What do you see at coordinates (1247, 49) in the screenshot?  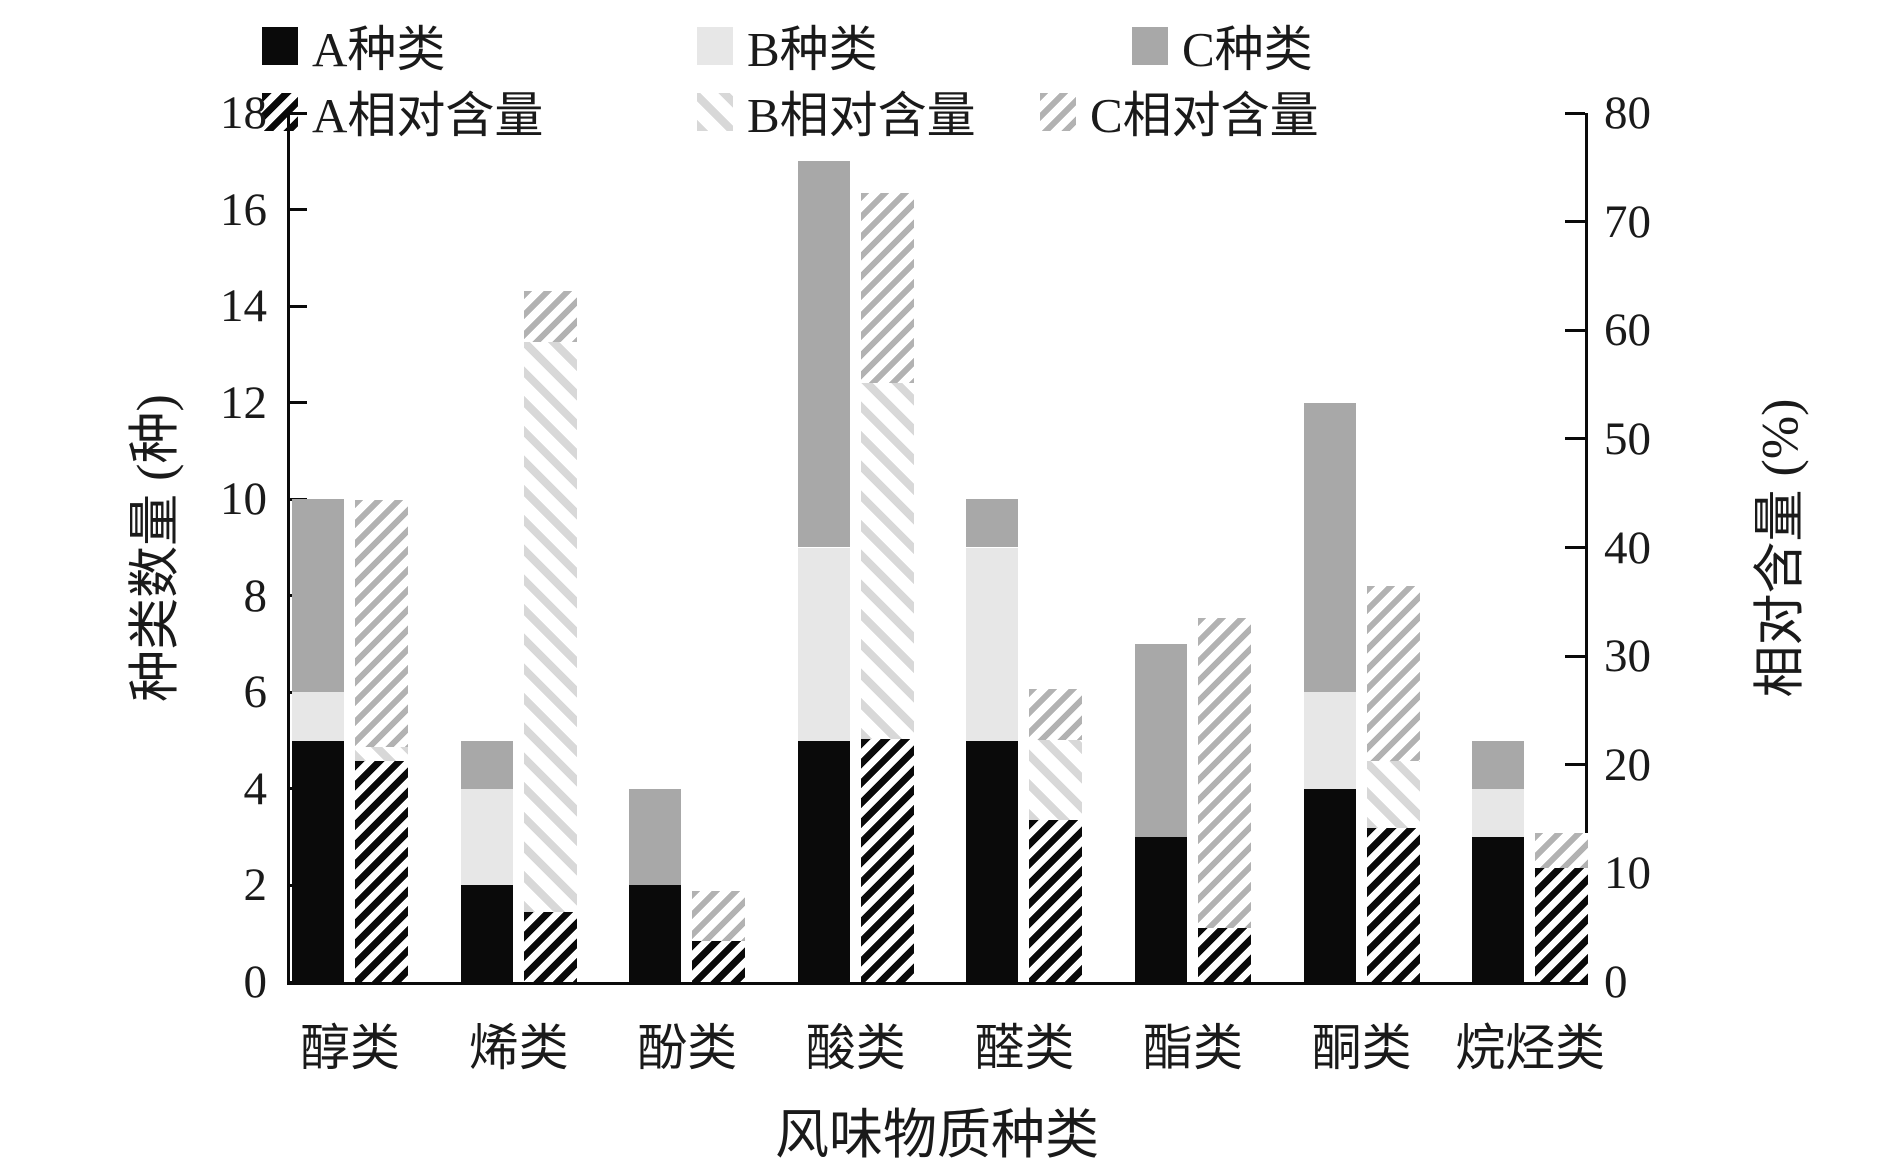 I see `legend-label: C种类` at bounding box center [1247, 49].